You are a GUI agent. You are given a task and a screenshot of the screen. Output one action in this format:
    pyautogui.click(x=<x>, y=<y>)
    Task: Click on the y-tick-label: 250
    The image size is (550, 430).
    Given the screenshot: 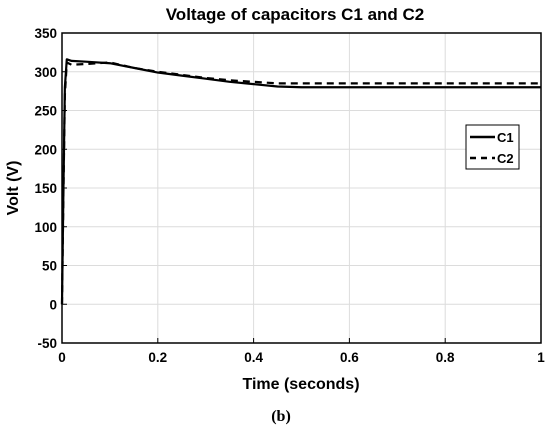 What is the action you would take?
    pyautogui.click(x=45, y=111)
    